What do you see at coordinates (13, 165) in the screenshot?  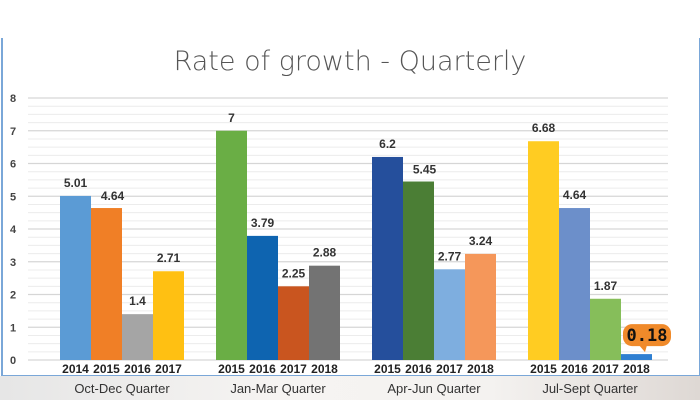 I see `y-tick-label: 6` at bounding box center [13, 165].